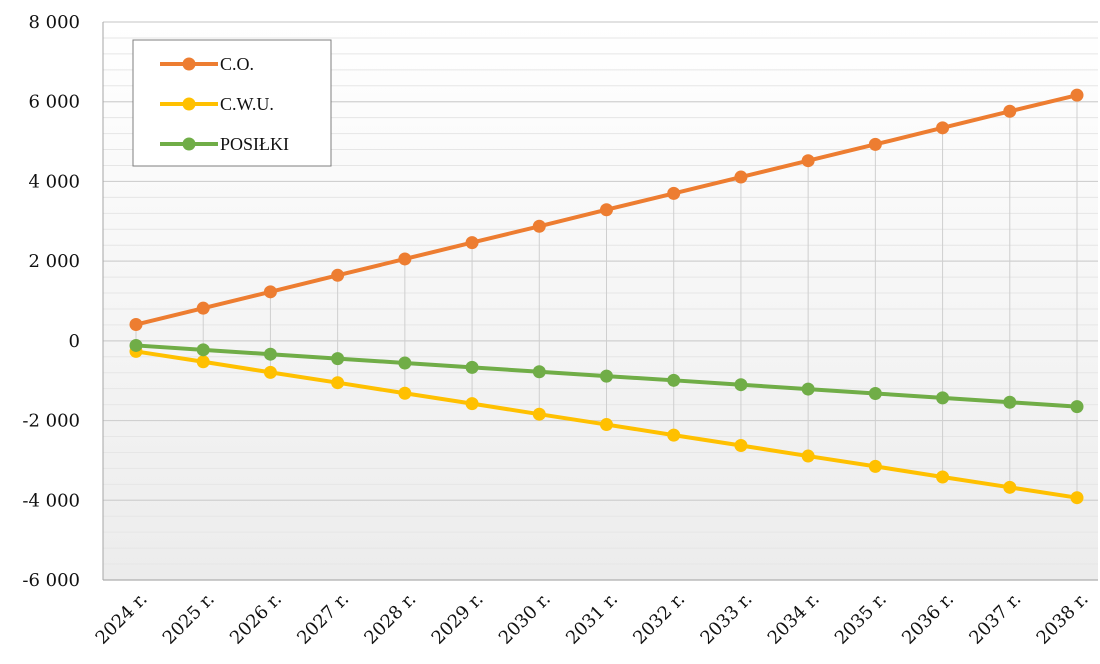 The image size is (1100, 664). What do you see at coordinates (726, 619) in the screenshot?
I see `x-tick-label: 2033 r.` at bounding box center [726, 619].